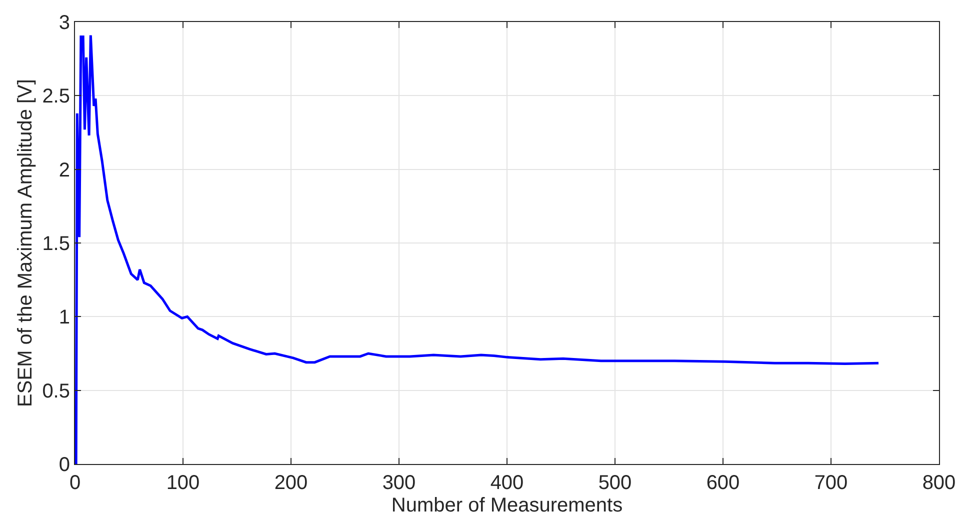  What do you see at coordinates (723, 483) in the screenshot?
I see `x-tick-label: 600` at bounding box center [723, 483].